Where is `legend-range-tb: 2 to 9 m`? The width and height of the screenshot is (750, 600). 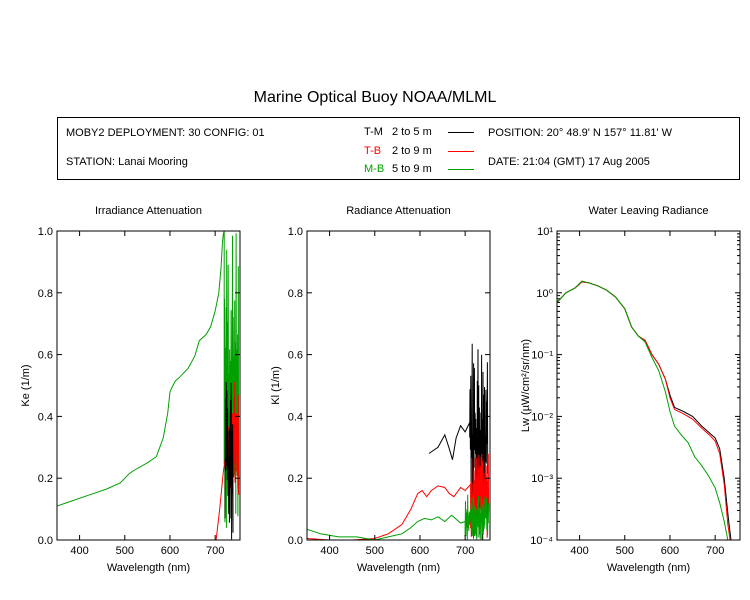 legend-range-tb: 2 to 9 m is located at coordinates (412, 151).